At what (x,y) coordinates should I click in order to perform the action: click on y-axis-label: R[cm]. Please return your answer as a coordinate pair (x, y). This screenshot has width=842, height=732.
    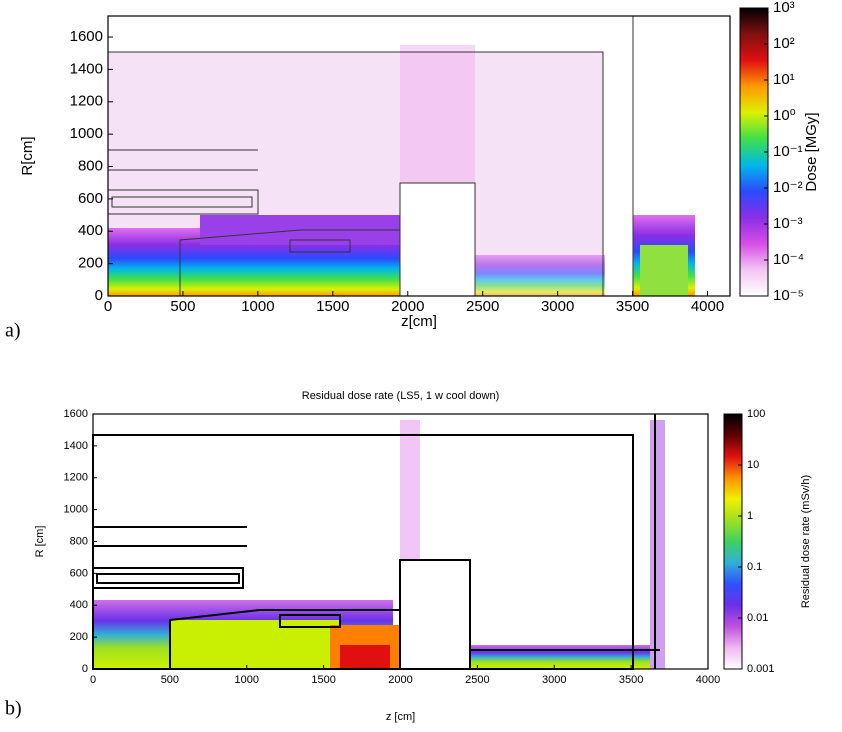
    Looking at the image, I should click on (27, 155).